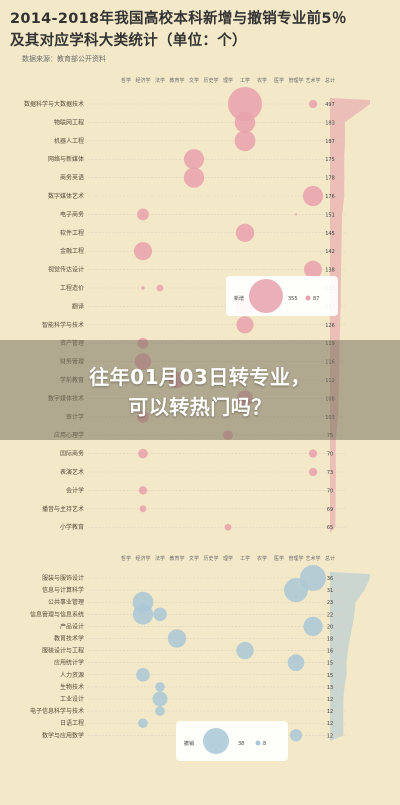 This screenshot has width=400, height=805. What do you see at coordinates (66, 196) in the screenshot?
I see `row-label: 数字媒体艺术` at bounding box center [66, 196].